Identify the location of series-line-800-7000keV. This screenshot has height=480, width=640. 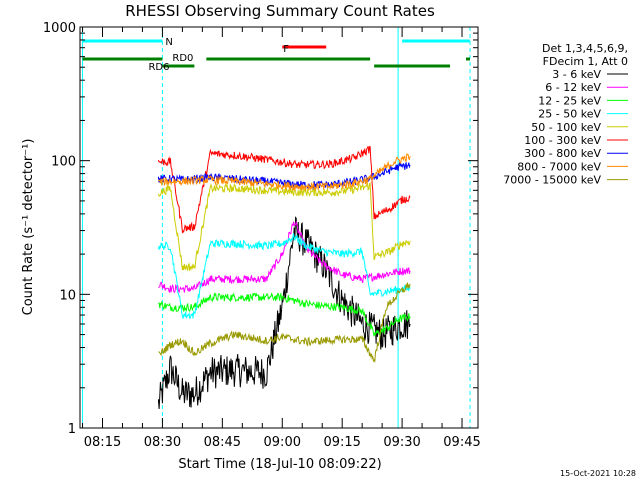
(284, 172).